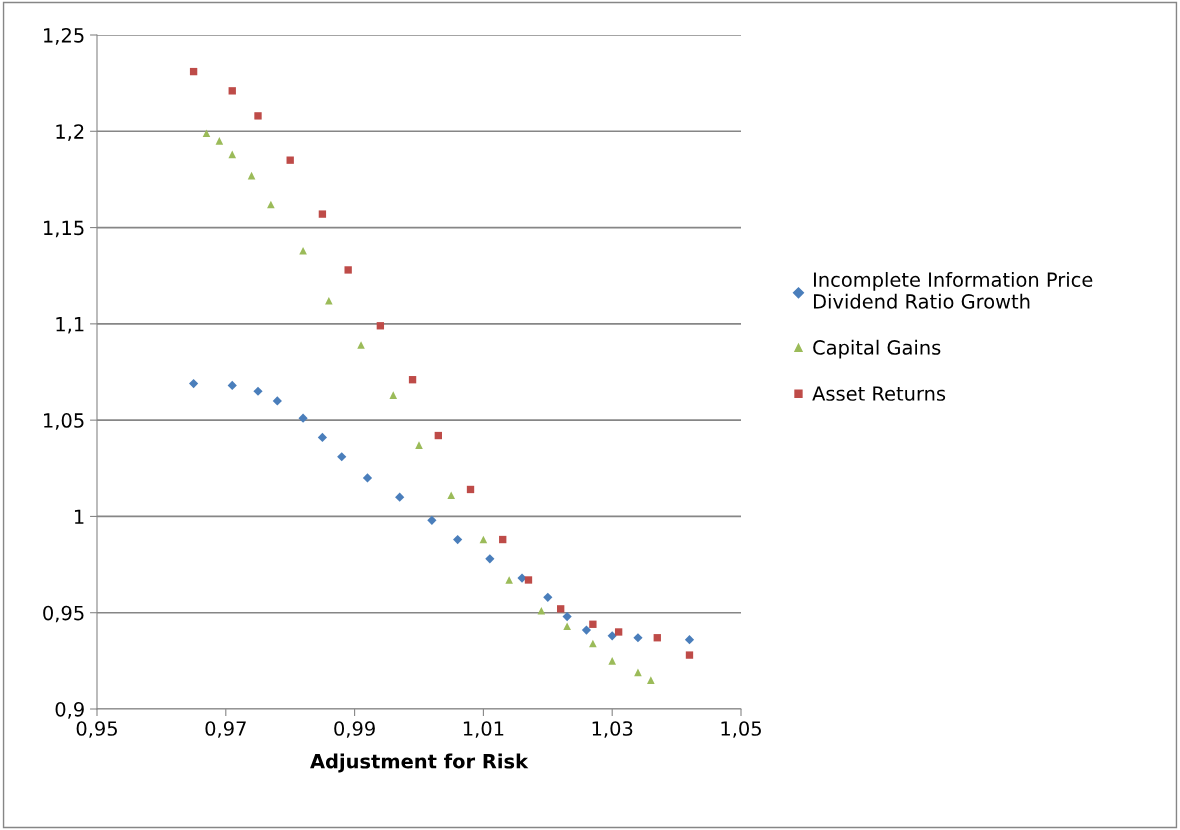 The width and height of the screenshot is (1180, 830). What do you see at coordinates (63, 614) in the screenshot?
I see `y-tick-label: 0,95` at bounding box center [63, 614].